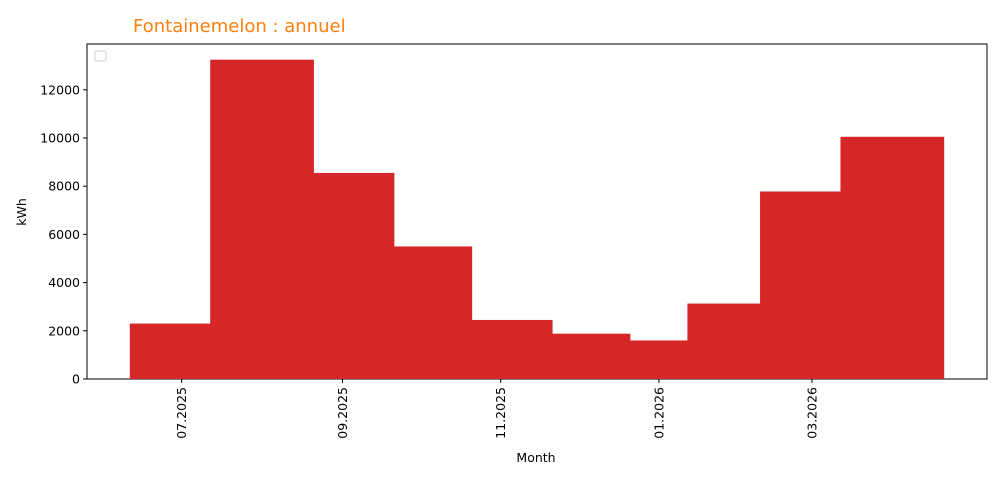 Image resolution: width=1000 pixels, height=480 pixels. Describe the element at coordinates (892, 257) in the screenshot. I see `bar-04.2026` at that location.